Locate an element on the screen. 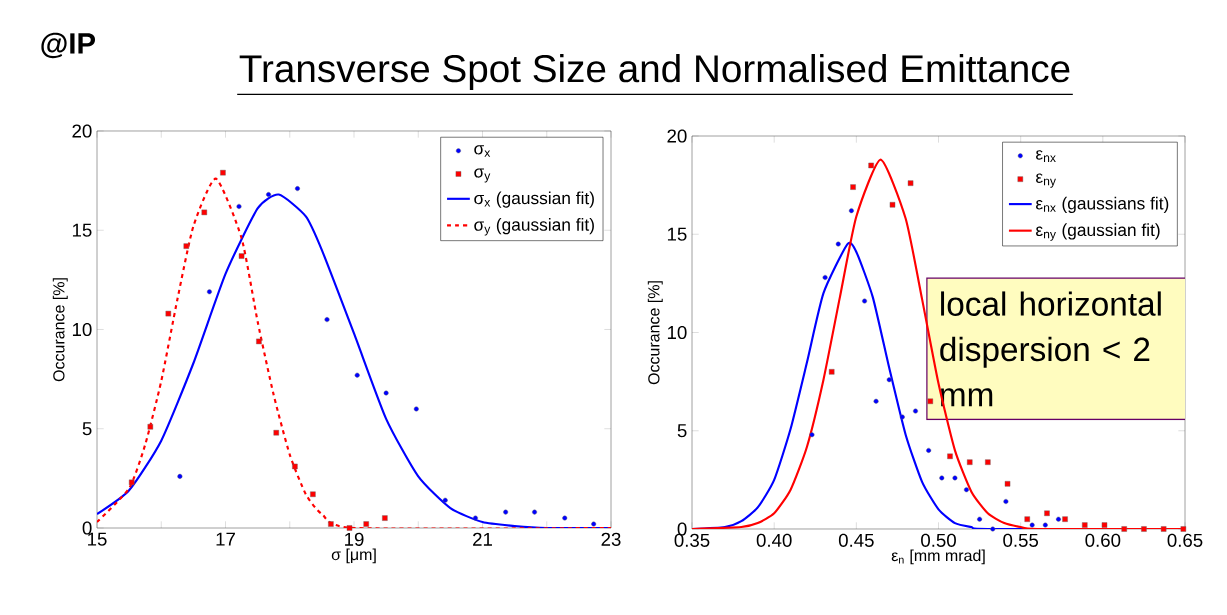  x-tick-label: 23 is located at coordinates (611, 539).